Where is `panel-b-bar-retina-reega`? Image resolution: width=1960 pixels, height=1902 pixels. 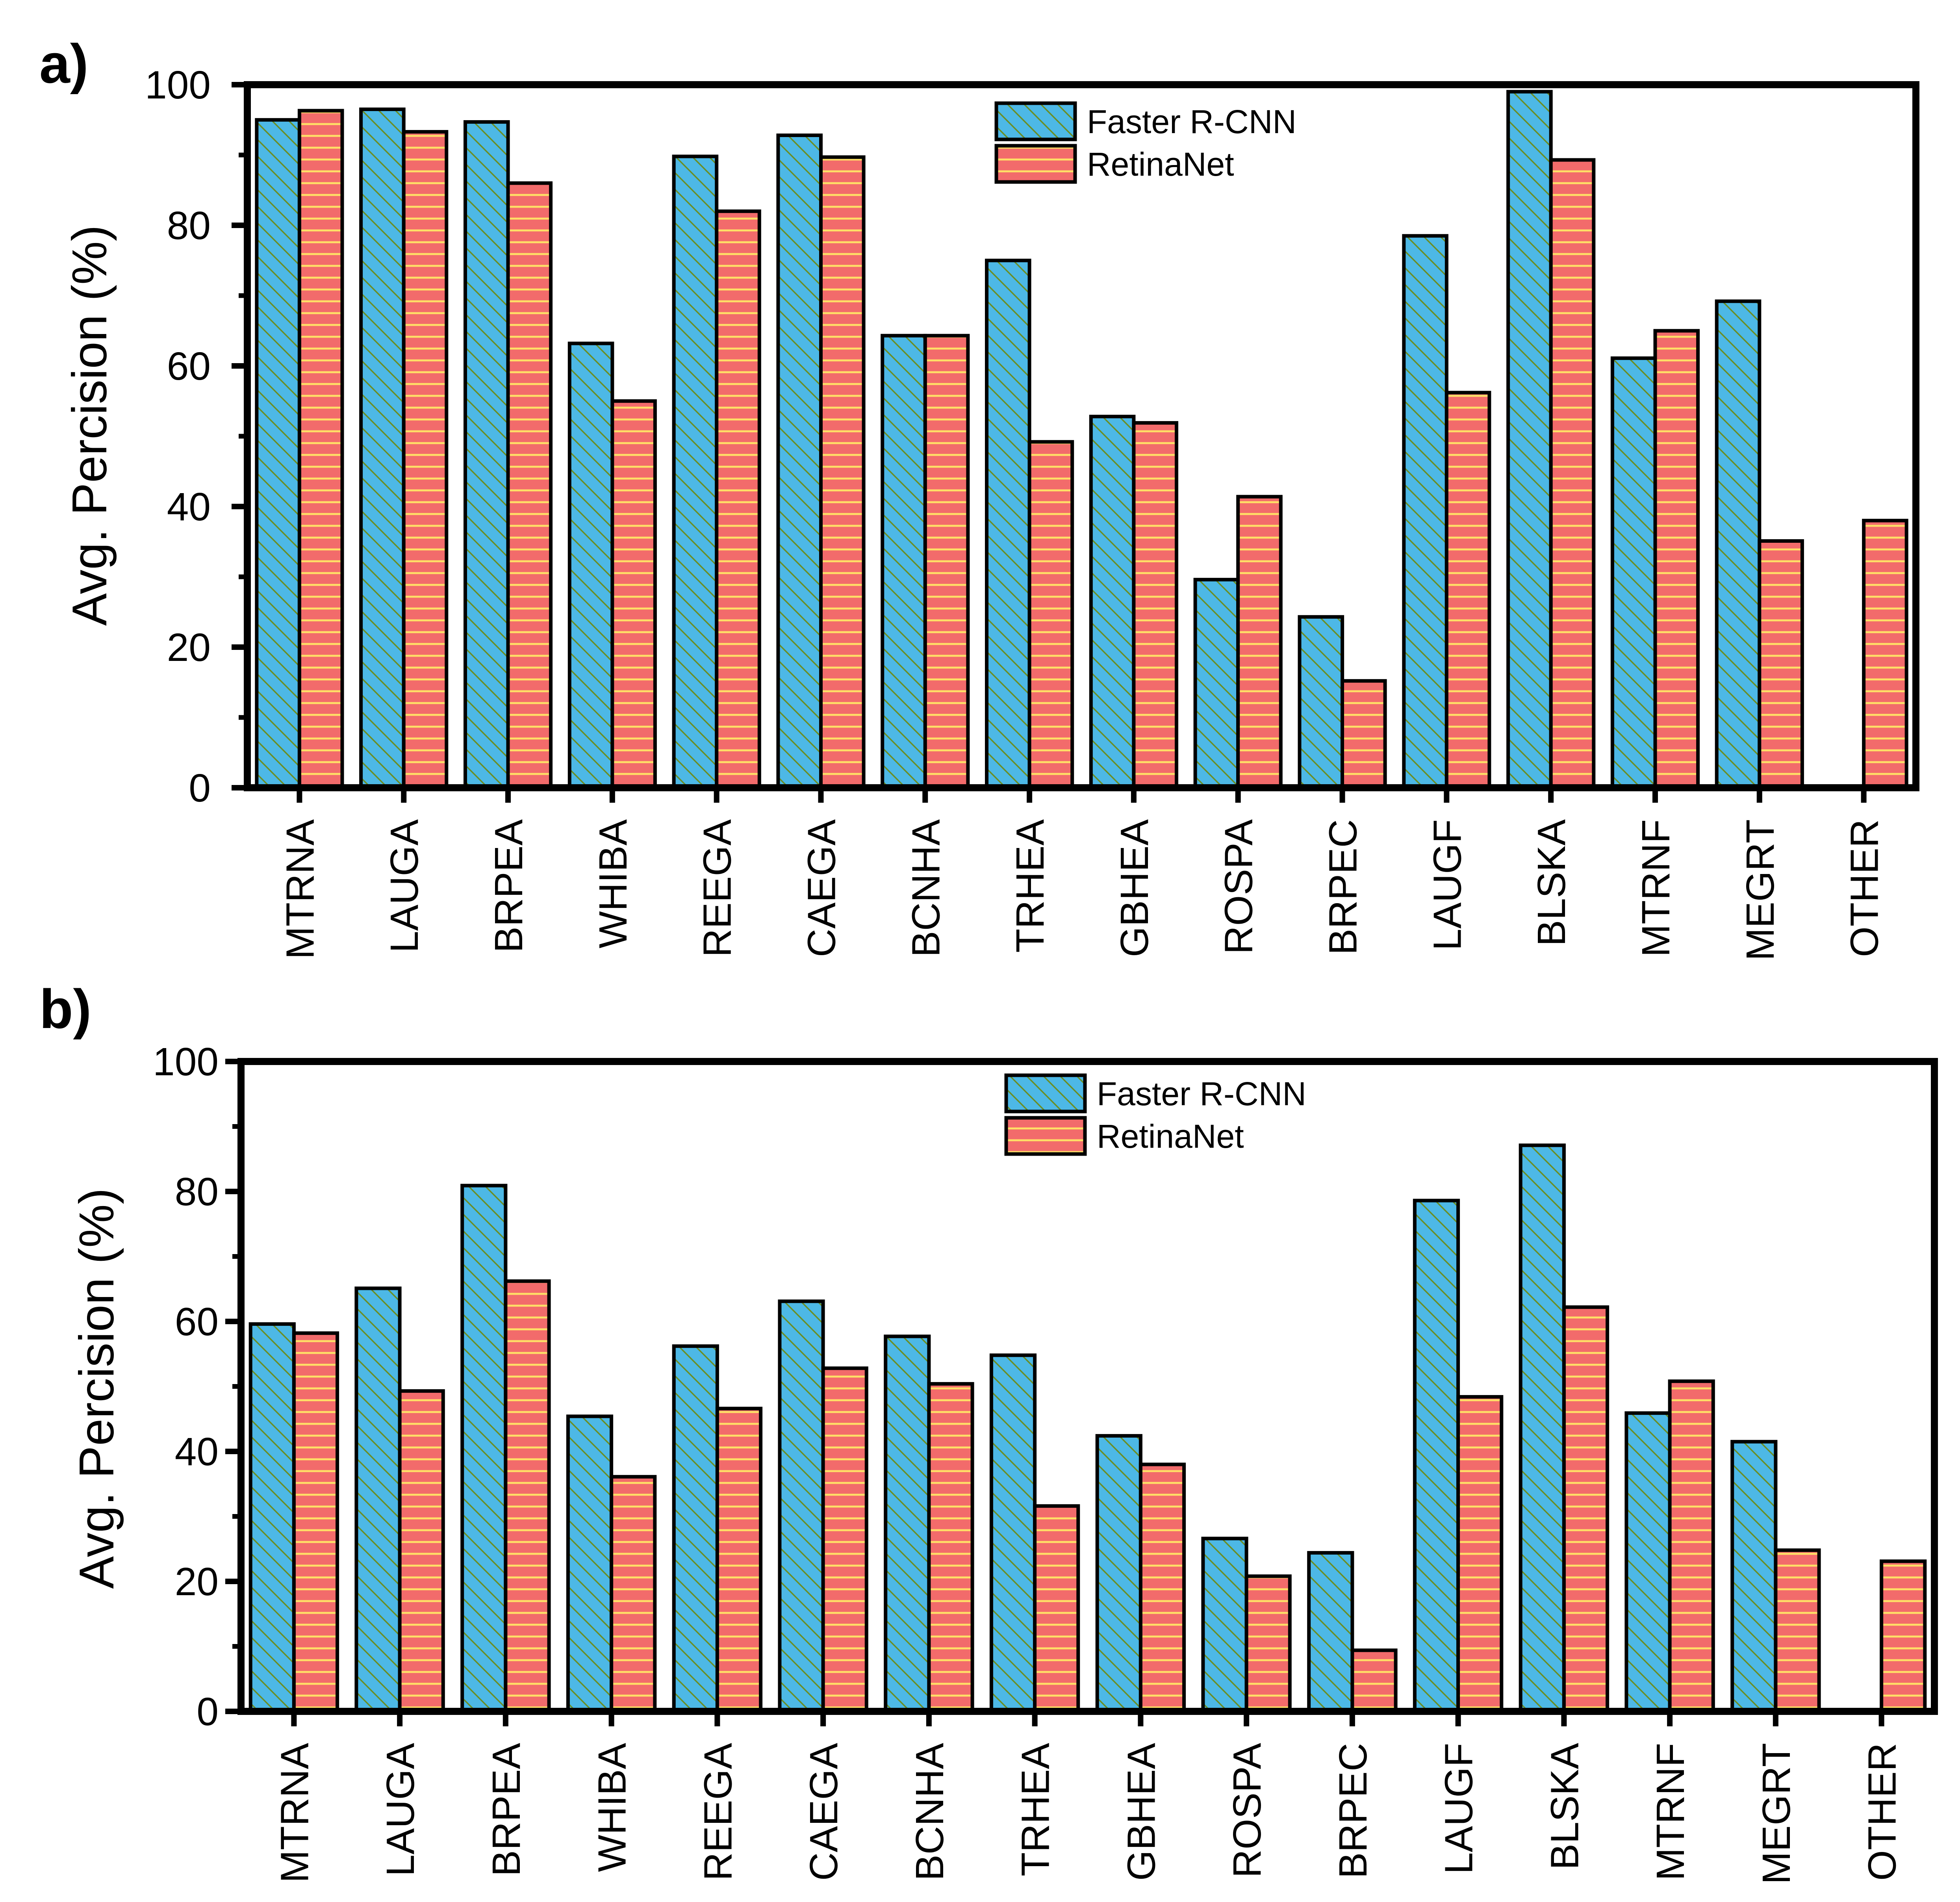
panel-b-bar-retina-reega is located at coordinates (739, 1560).